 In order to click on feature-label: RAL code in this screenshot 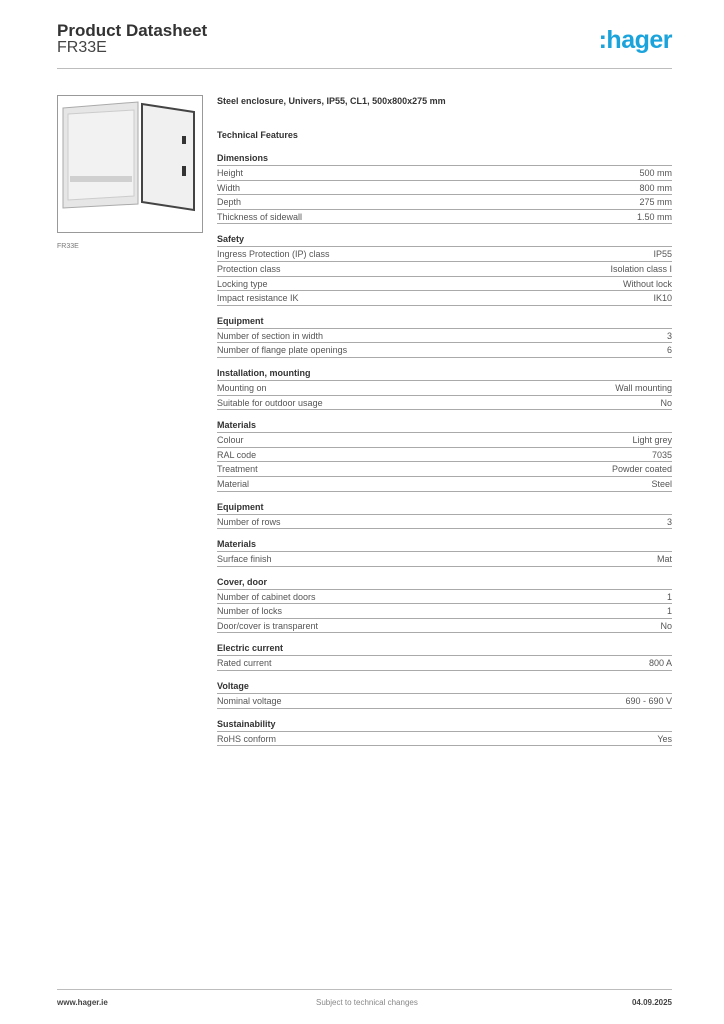, I will do `click(237, 454)`.